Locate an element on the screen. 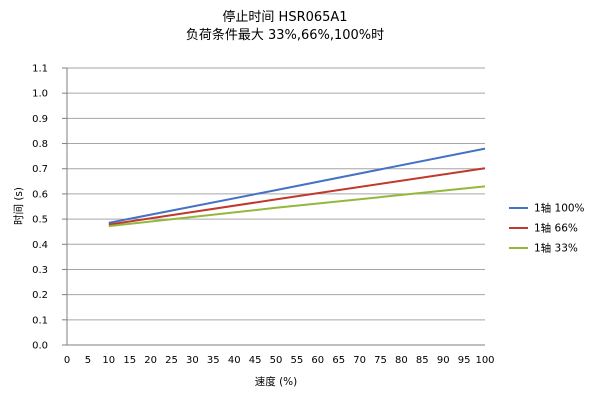  x-tick-label: 85 is located at coordinates (422, 360).